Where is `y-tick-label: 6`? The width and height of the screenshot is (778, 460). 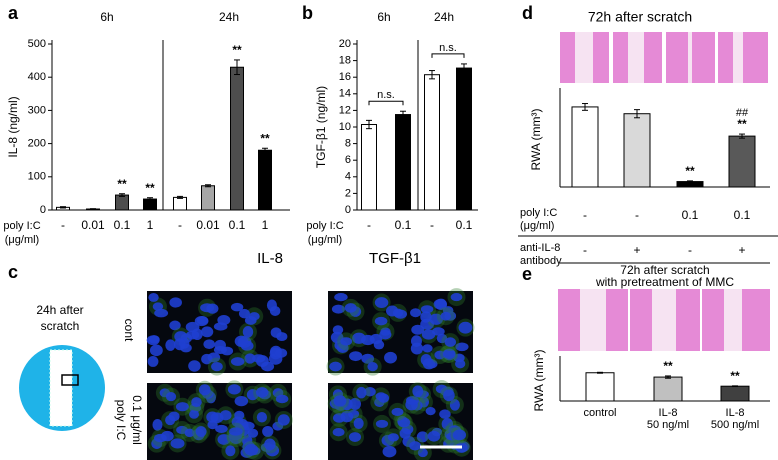
y-tick-label: 6 is located at coordinates (348, 160).